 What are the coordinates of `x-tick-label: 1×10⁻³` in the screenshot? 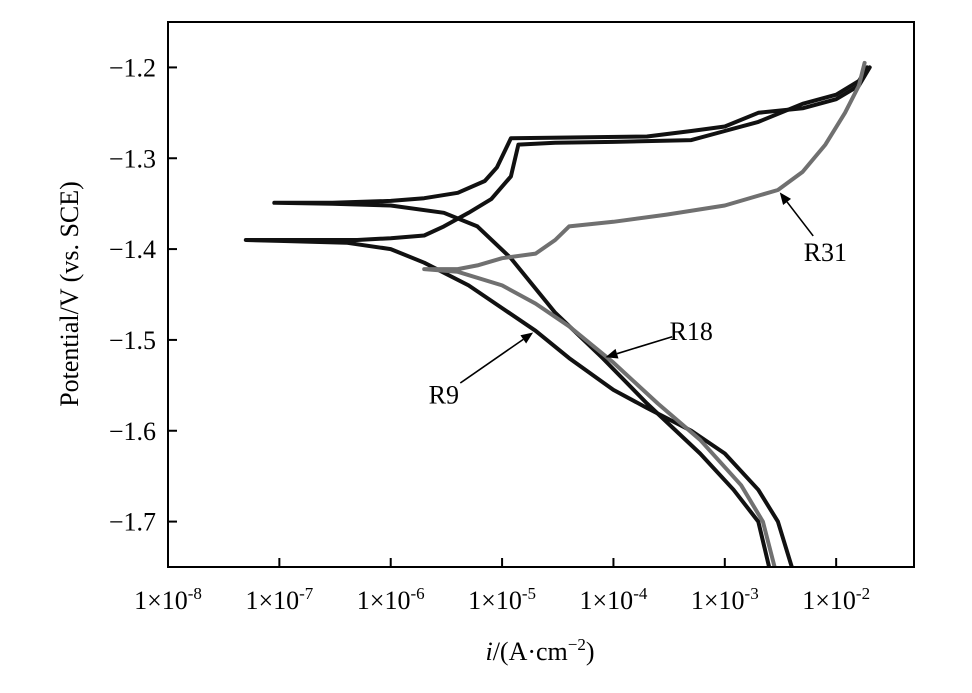 It's located at (725, 599).